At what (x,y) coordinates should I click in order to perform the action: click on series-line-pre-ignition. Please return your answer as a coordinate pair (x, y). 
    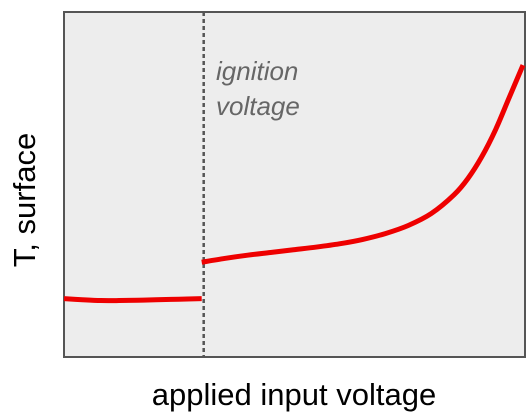
    Looking at the image, I should click on (132, 300).